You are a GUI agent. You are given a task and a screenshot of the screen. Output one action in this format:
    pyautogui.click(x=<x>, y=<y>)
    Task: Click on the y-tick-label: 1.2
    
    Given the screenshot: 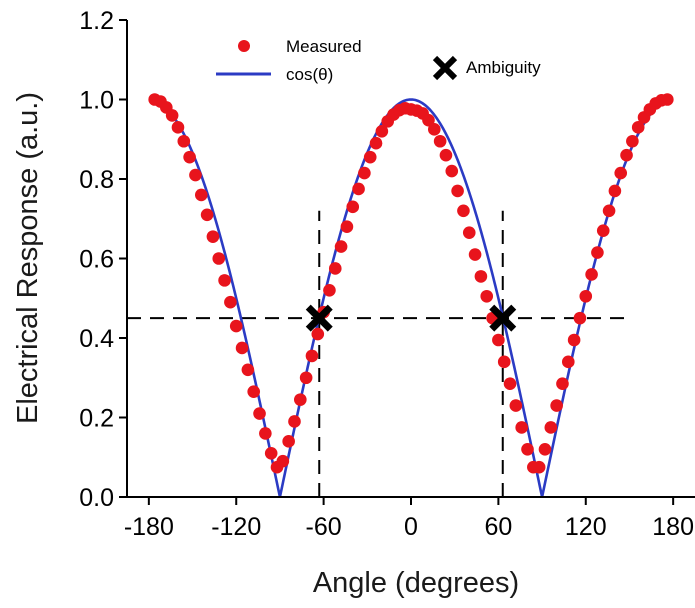 What is the action you would take?
    pyautogui.click(x=96, y=21)
    